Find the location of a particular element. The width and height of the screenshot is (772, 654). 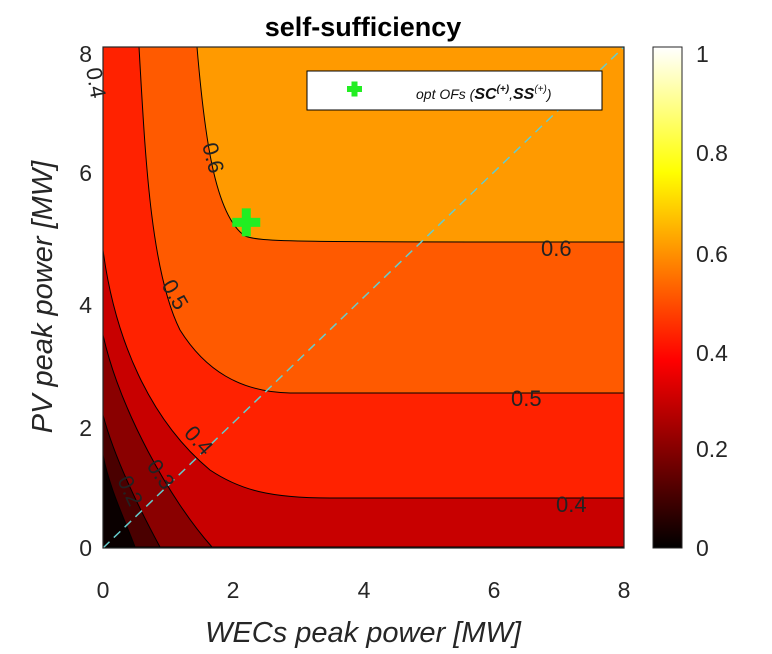

colorbar: 0 0.2 0.4 0.6 0.8 1 is located at coordinates (690, 301).